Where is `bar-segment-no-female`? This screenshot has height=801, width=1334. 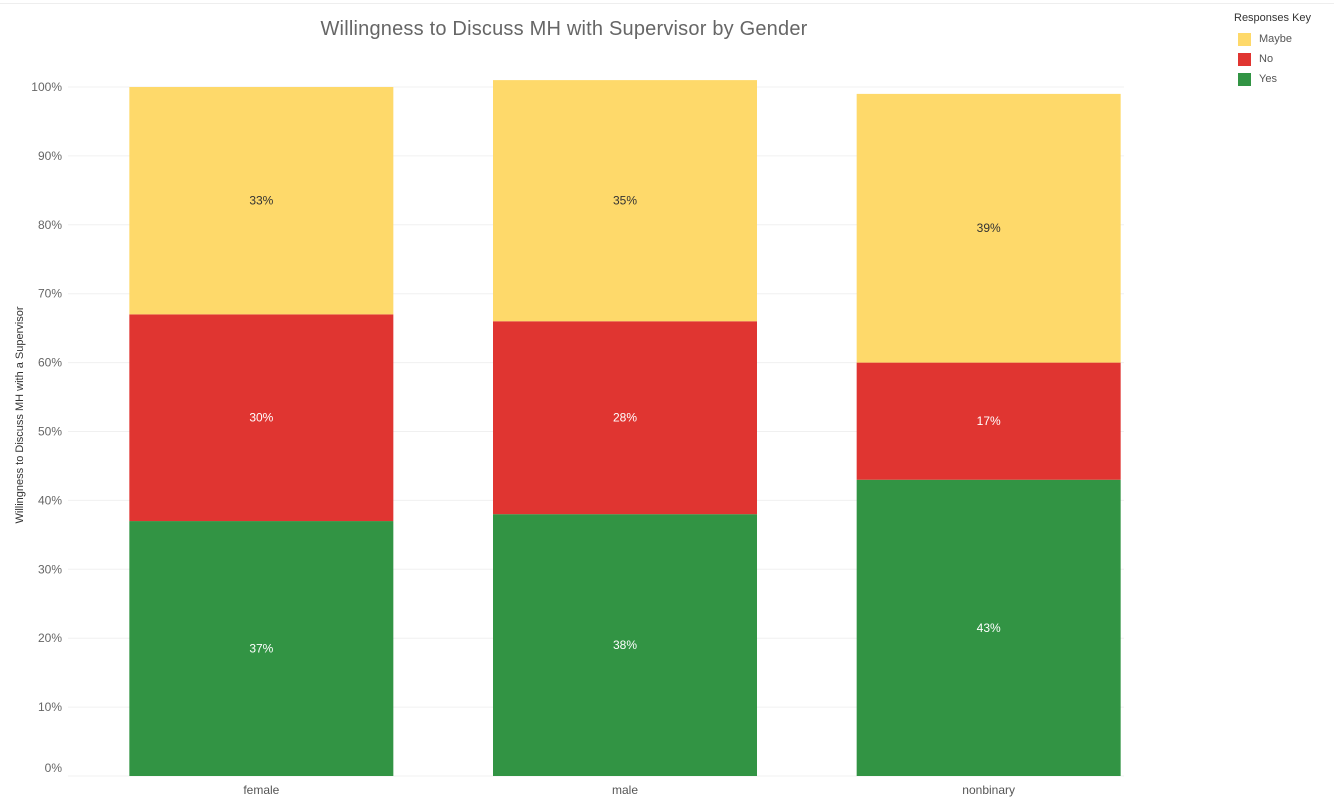 bar-segment-no-female is located at coordinates (261, 418).